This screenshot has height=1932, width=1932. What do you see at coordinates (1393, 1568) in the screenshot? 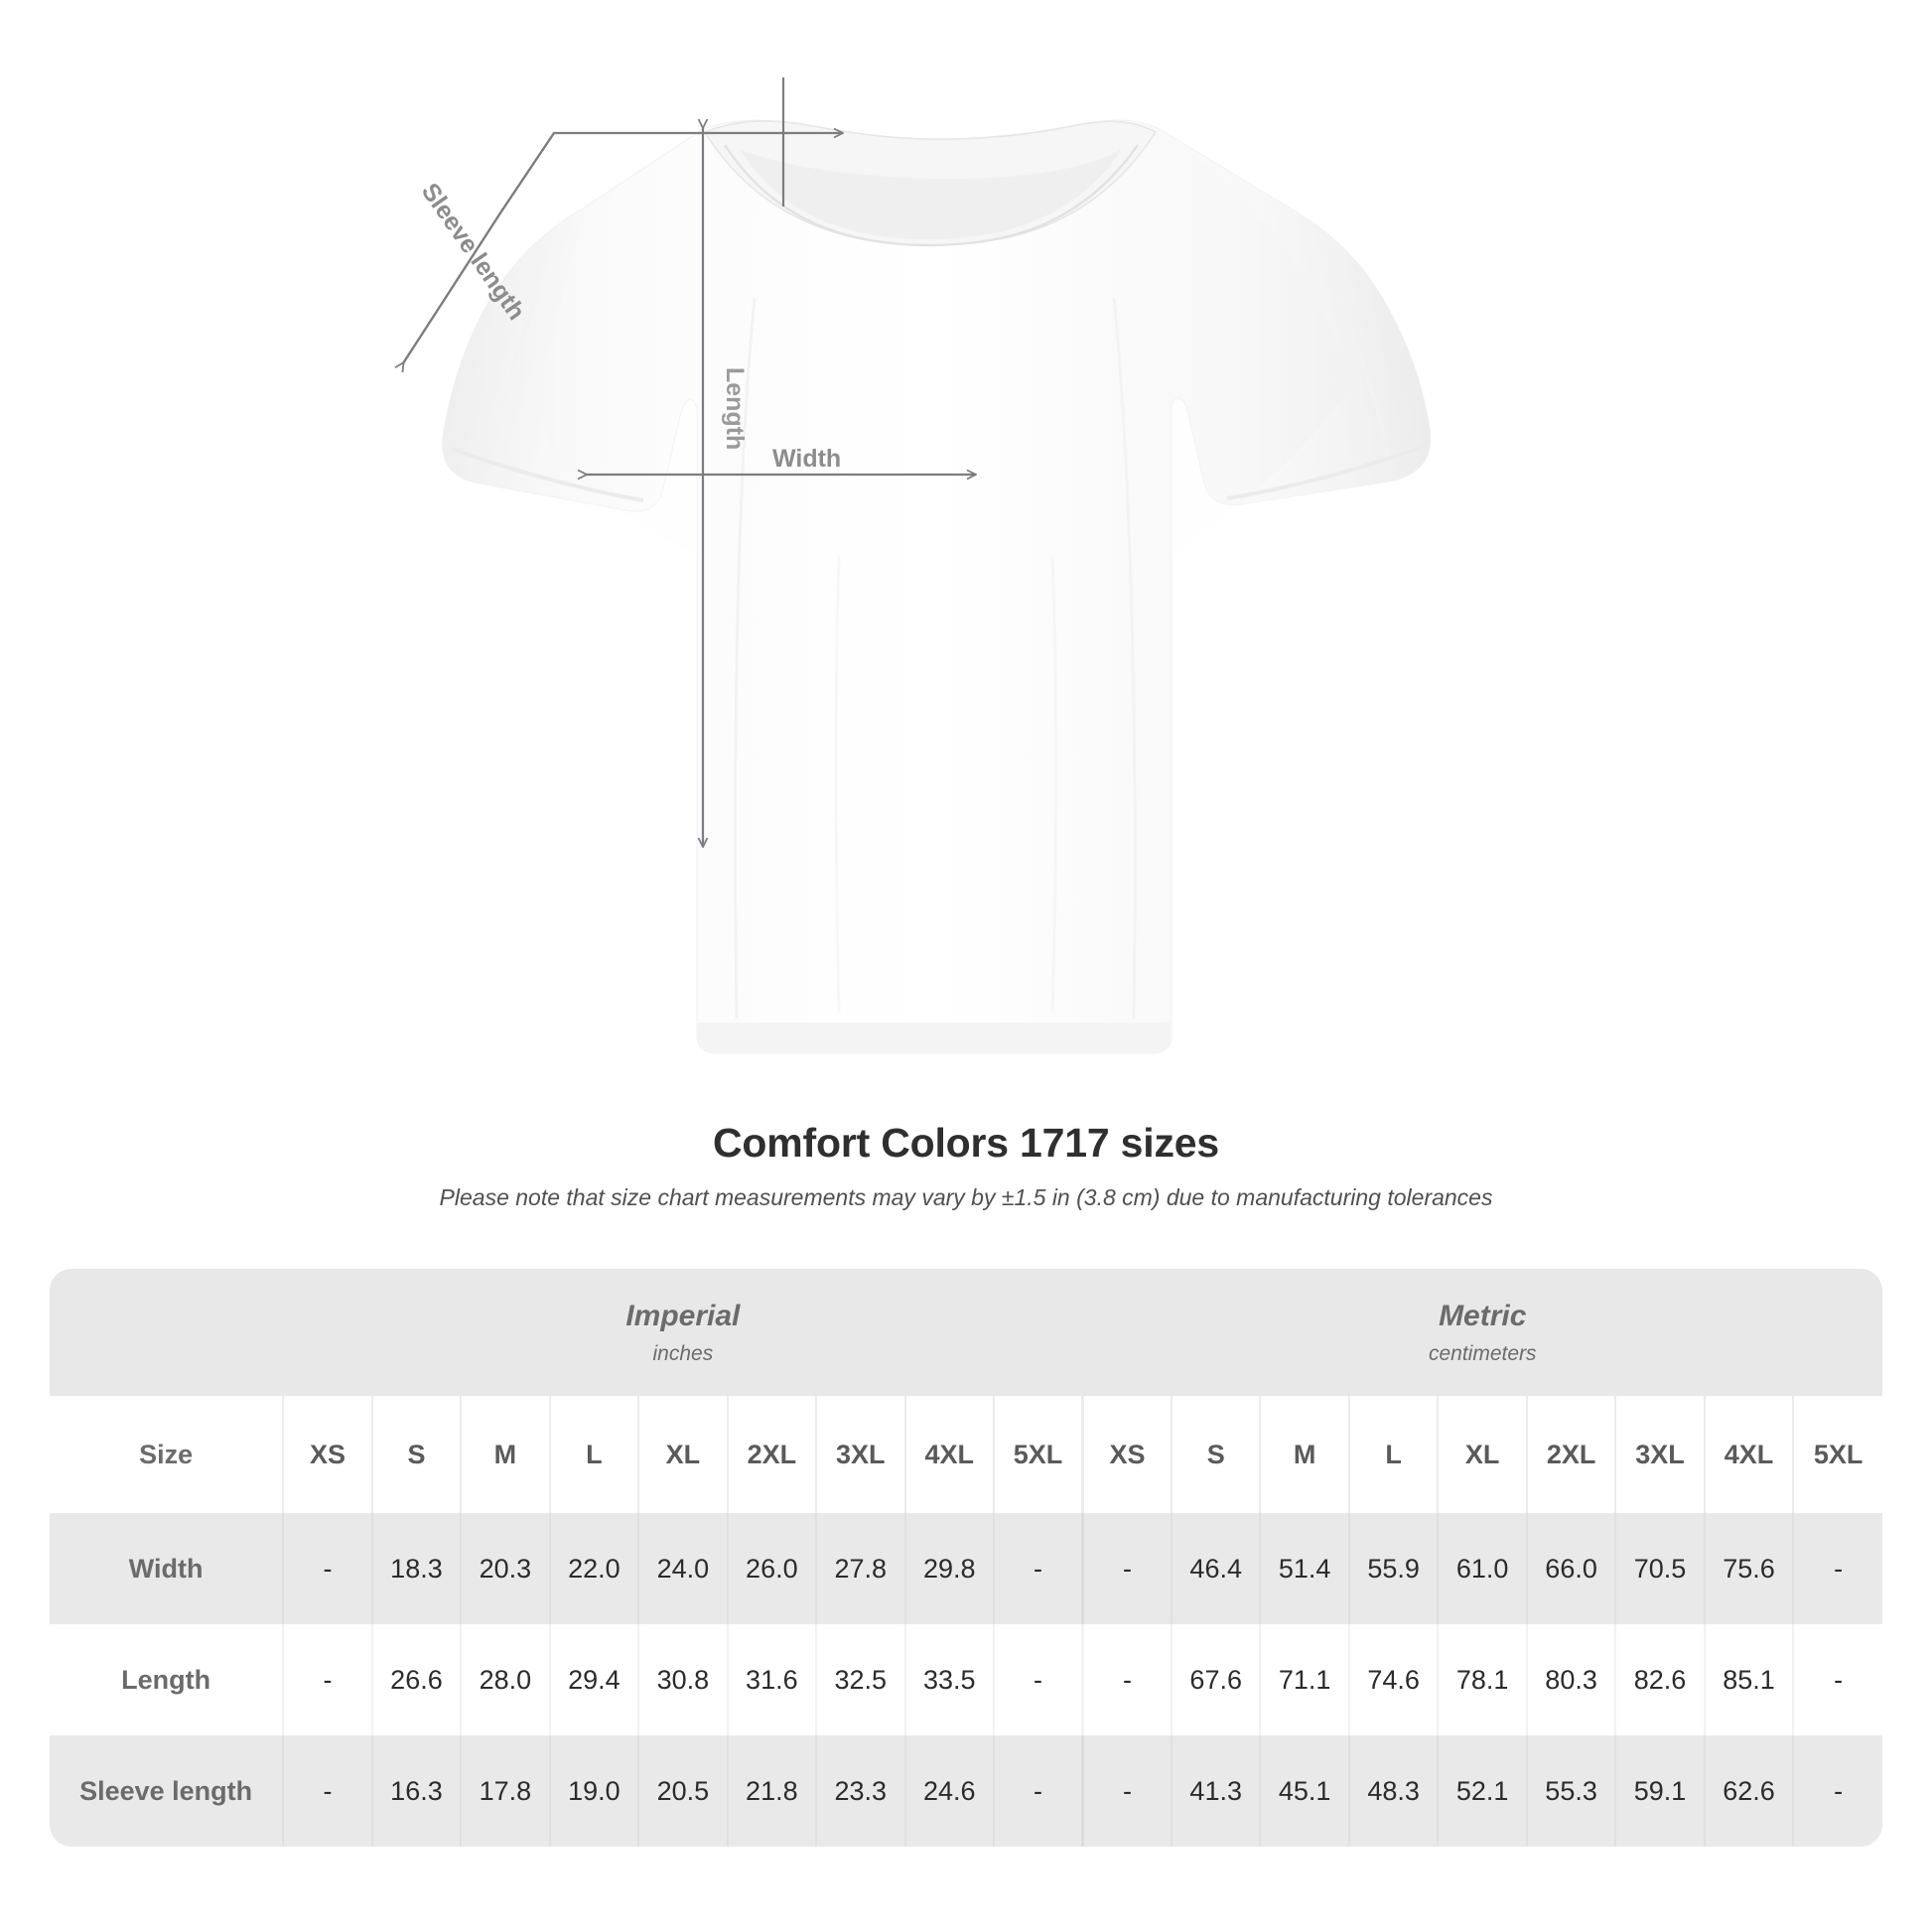
I see `cell-width-metric-l: 55.9` at bounding box center [1393, 1568].